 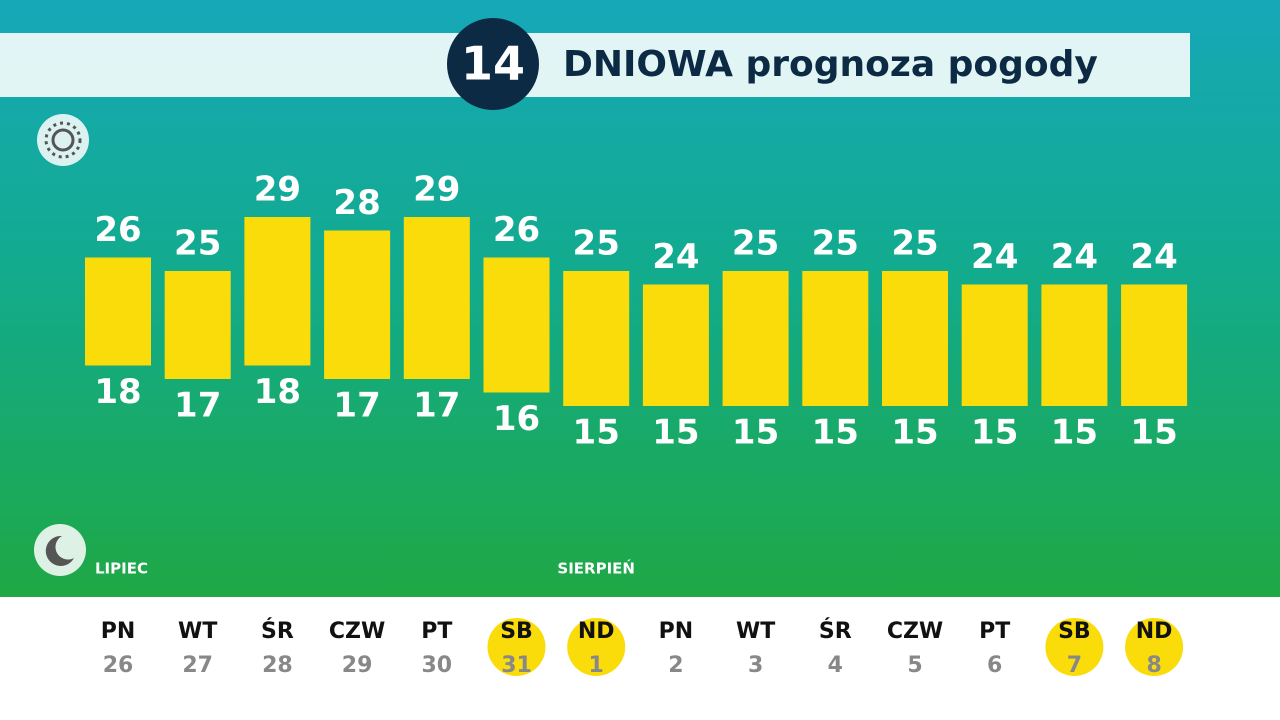 I want to click on date-label: 7, so click(x=1074, y=665).